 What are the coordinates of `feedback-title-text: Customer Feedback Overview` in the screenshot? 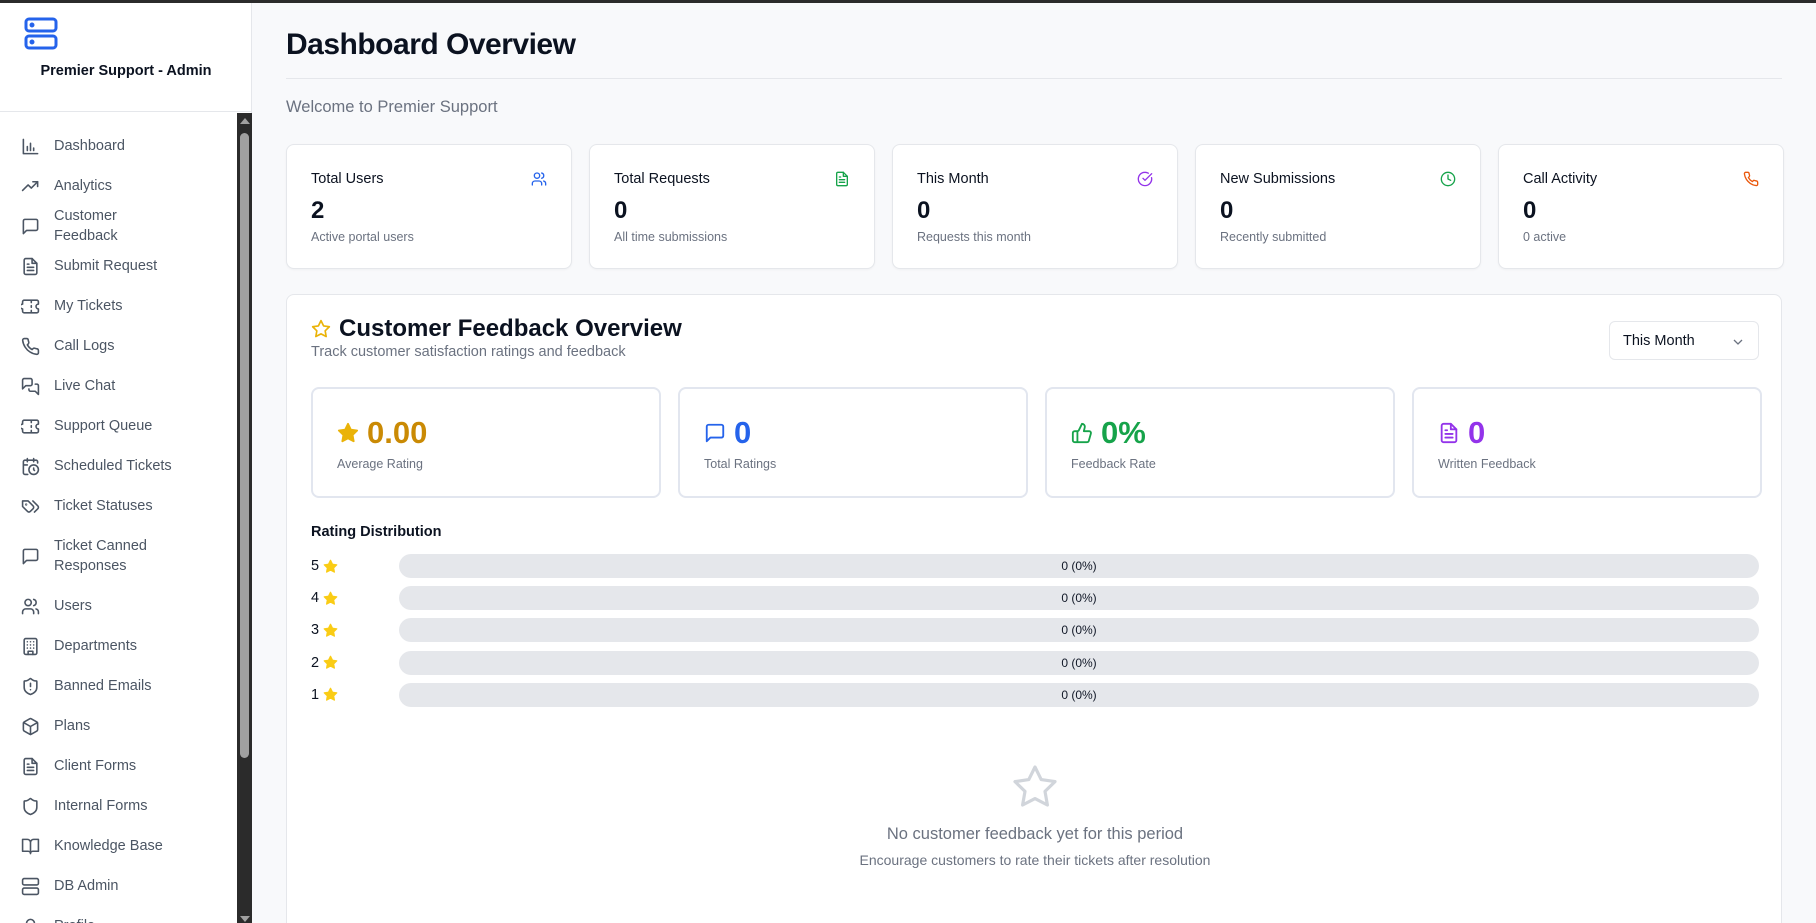 It's located at (510, 328).